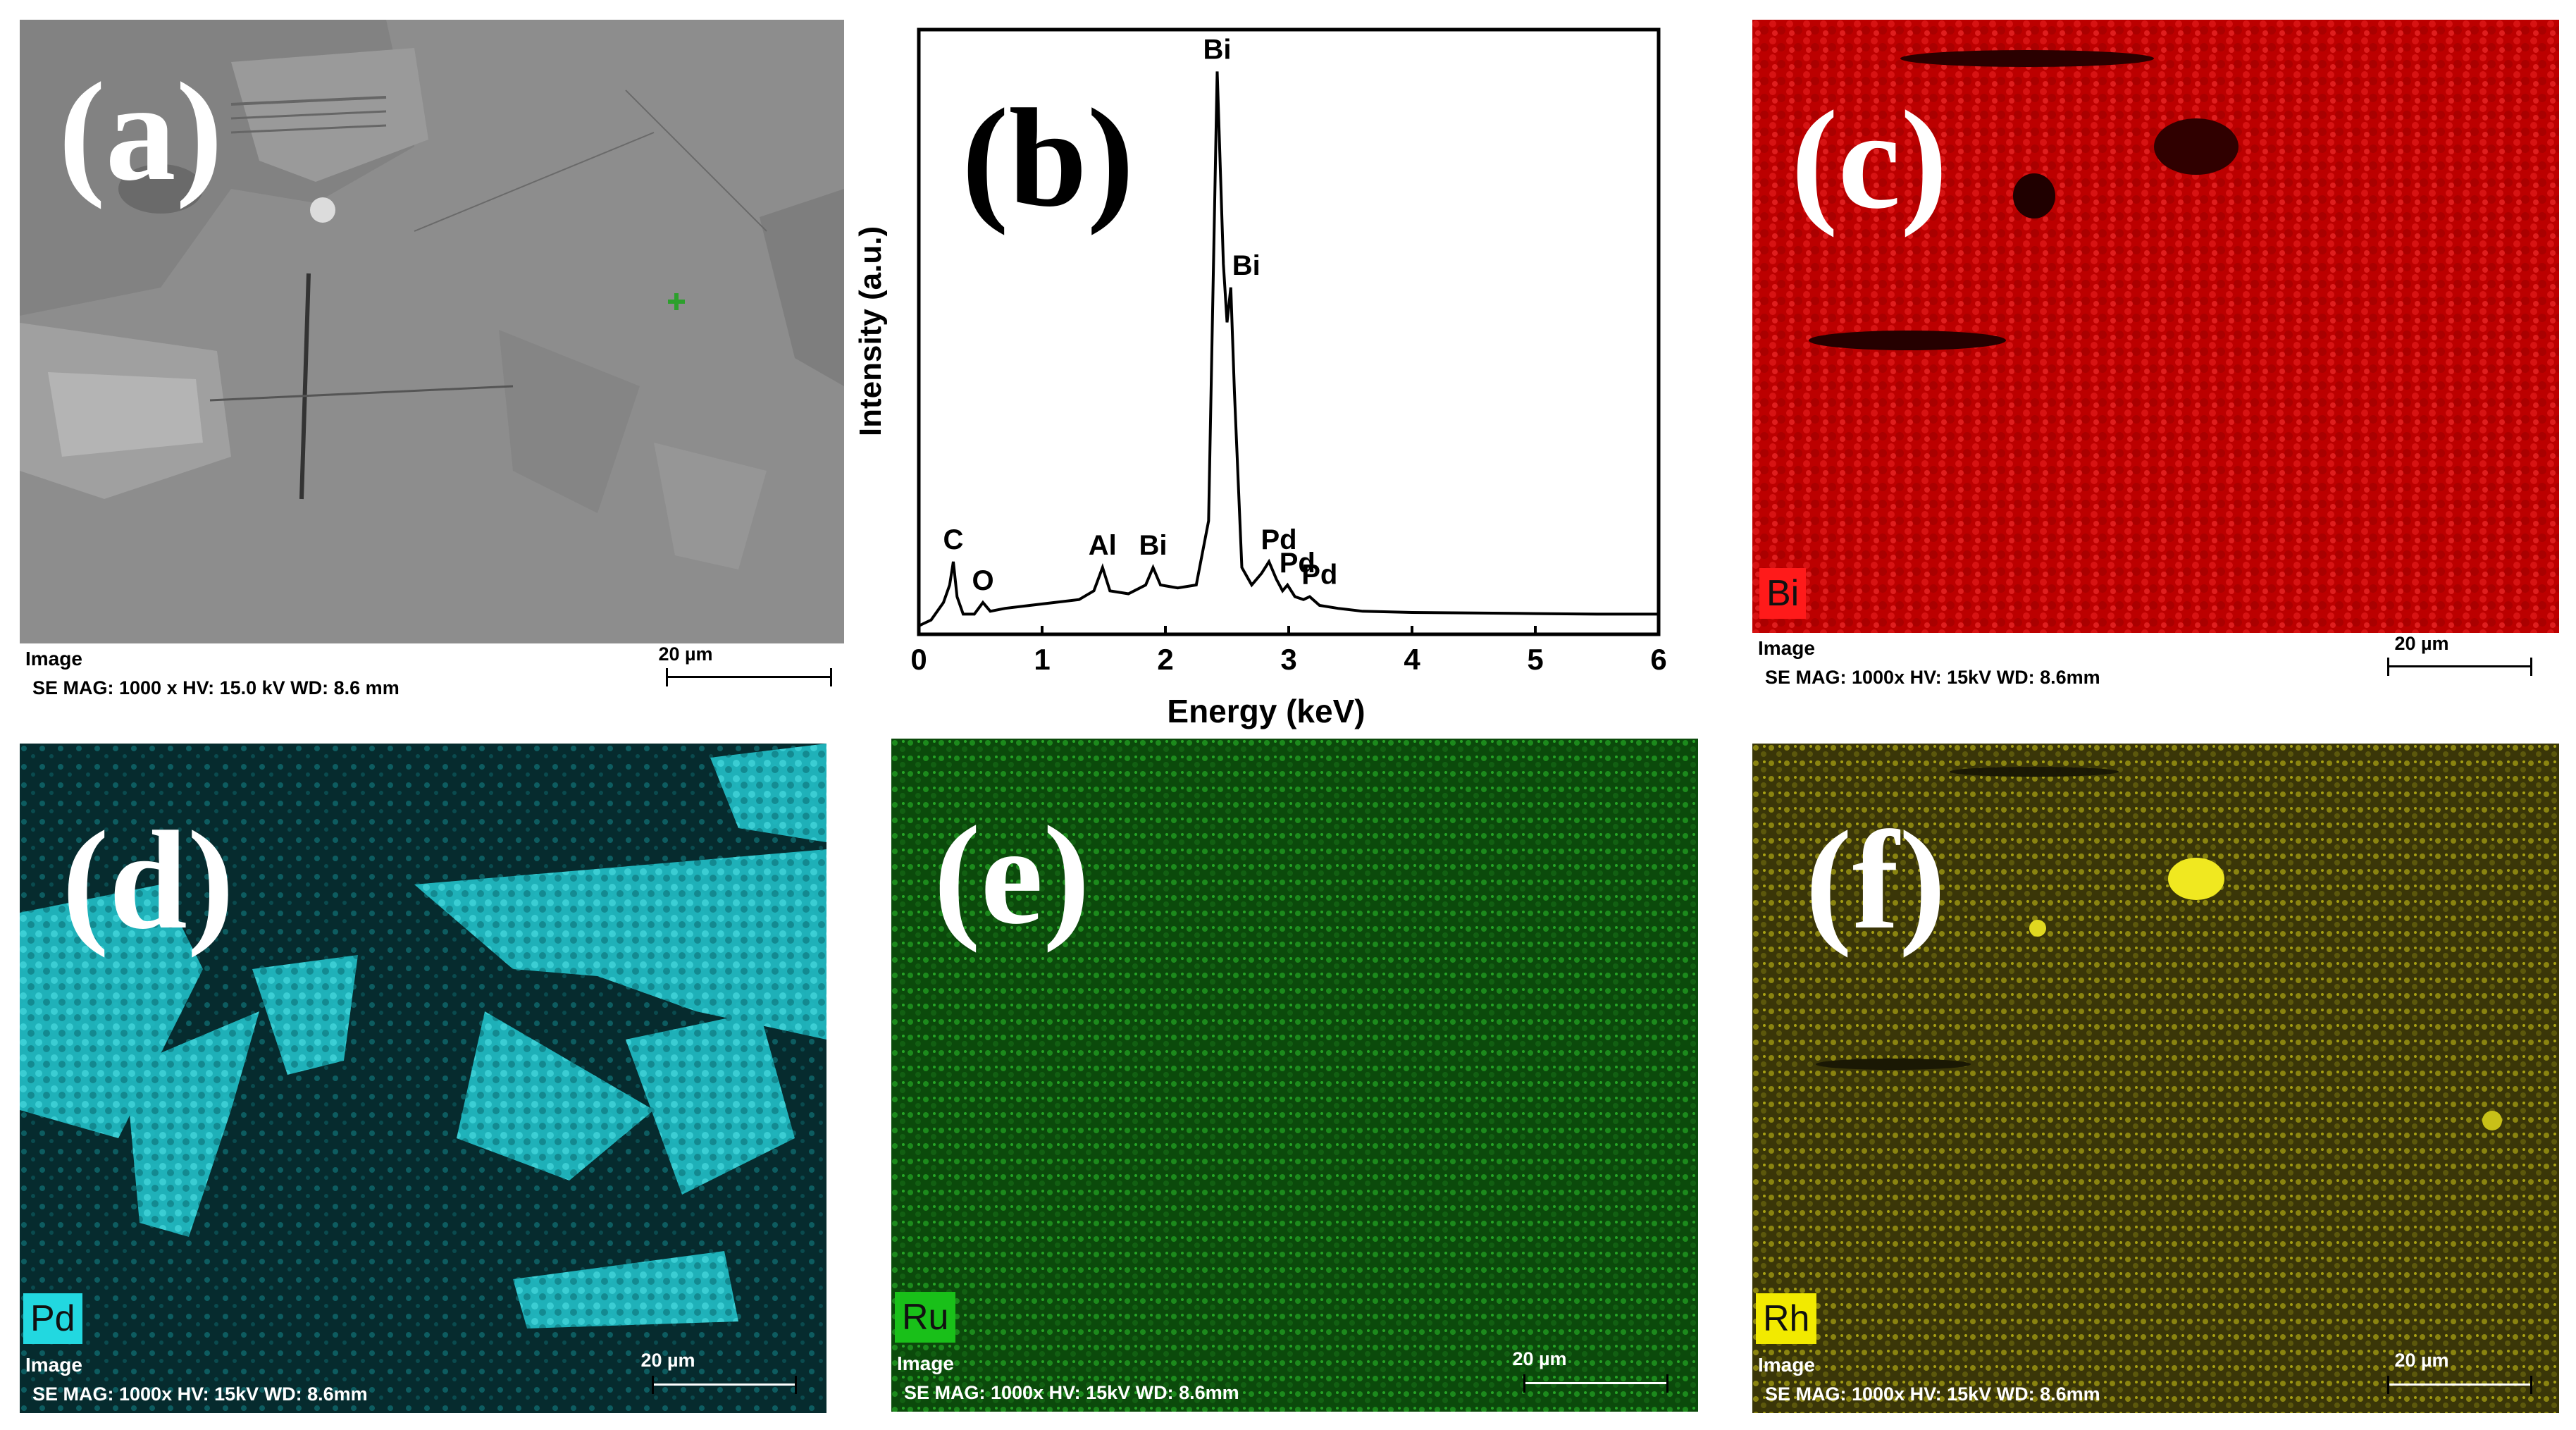 The image size is (2576, 1430). I want to click on rh-map-image, so click(2155, 1078).